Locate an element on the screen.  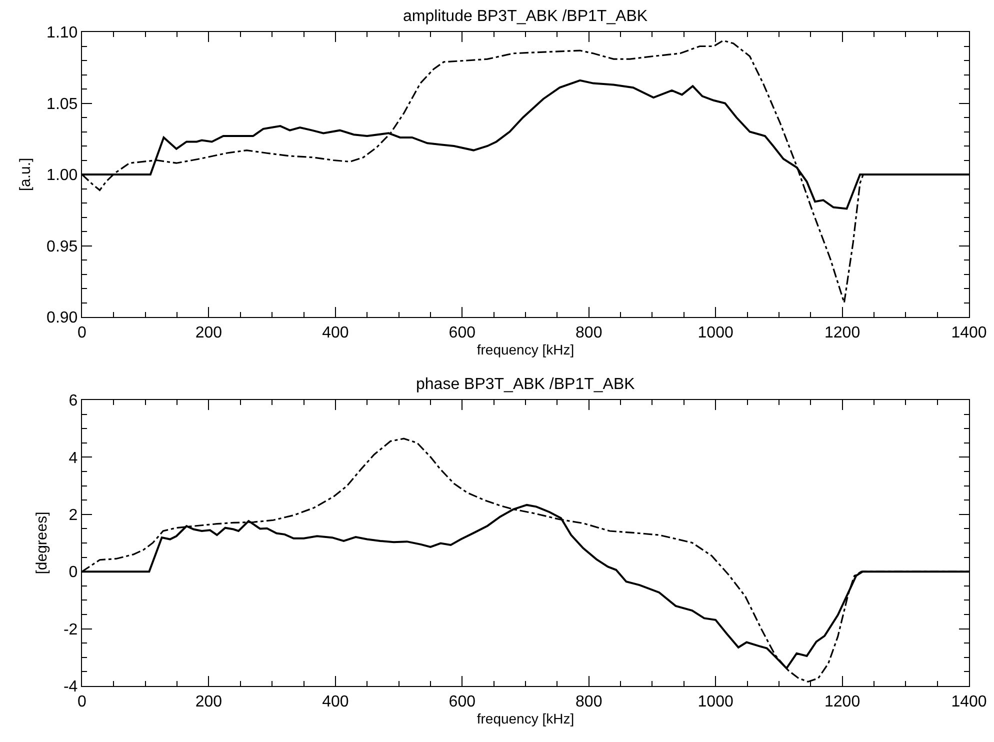
y-tick-label: 0 is located at coordinates (73, 573).